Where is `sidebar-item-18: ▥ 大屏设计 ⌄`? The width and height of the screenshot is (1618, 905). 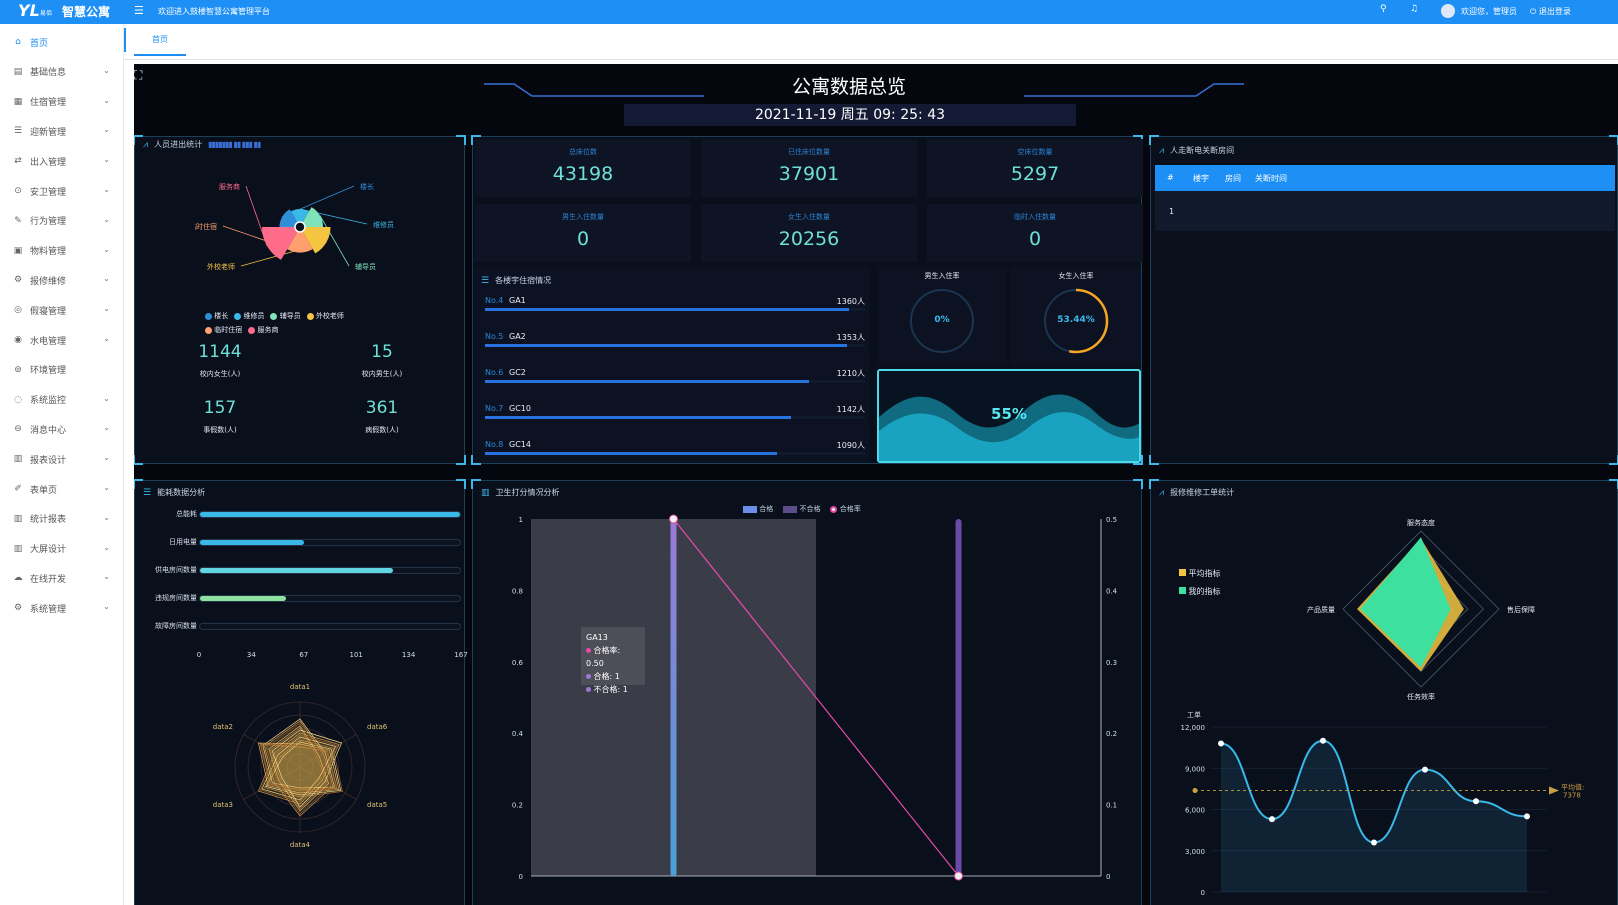
sidebar-item-18: ▥ 大屏设计 ⌄ is located at coordinates (62, 549).